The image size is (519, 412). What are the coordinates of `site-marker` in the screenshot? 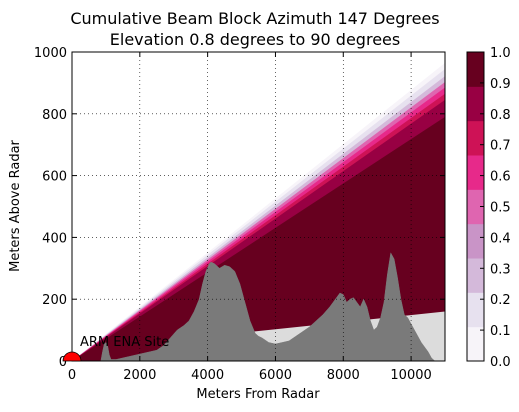 It's located at (72, 356).